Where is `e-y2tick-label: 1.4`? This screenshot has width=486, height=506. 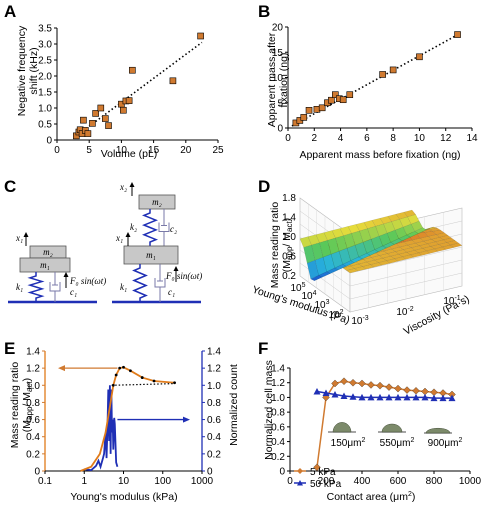 e-y2tick-label: 1.4 is located at coordinates (214, 352).